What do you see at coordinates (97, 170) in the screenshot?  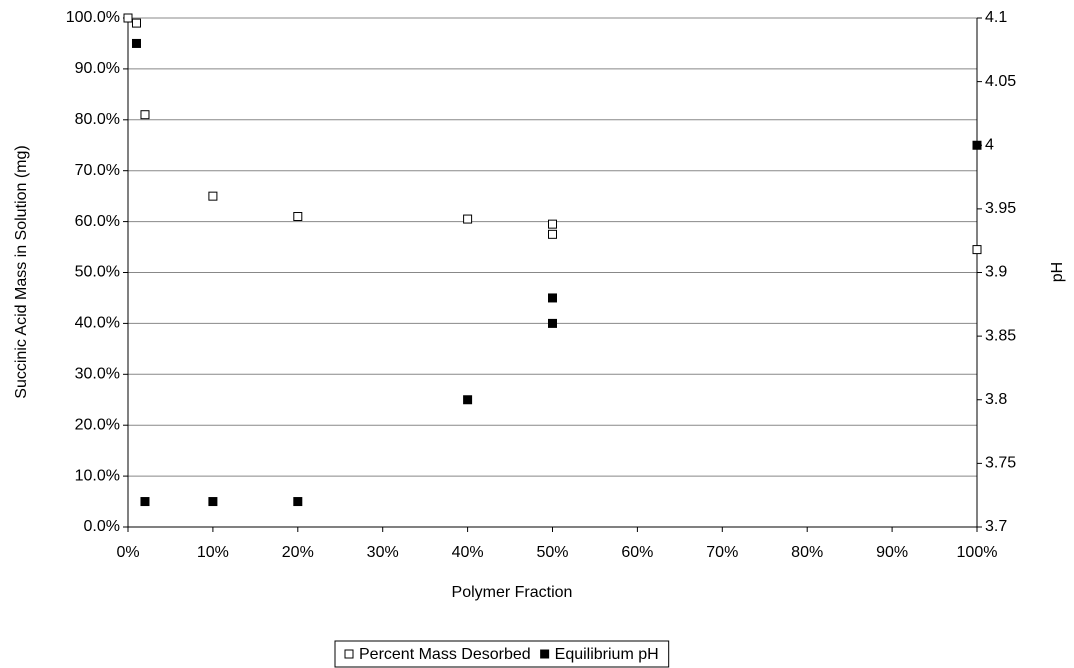 I see `y-tick-label: 70.0%` at bounding box center [97, 170].